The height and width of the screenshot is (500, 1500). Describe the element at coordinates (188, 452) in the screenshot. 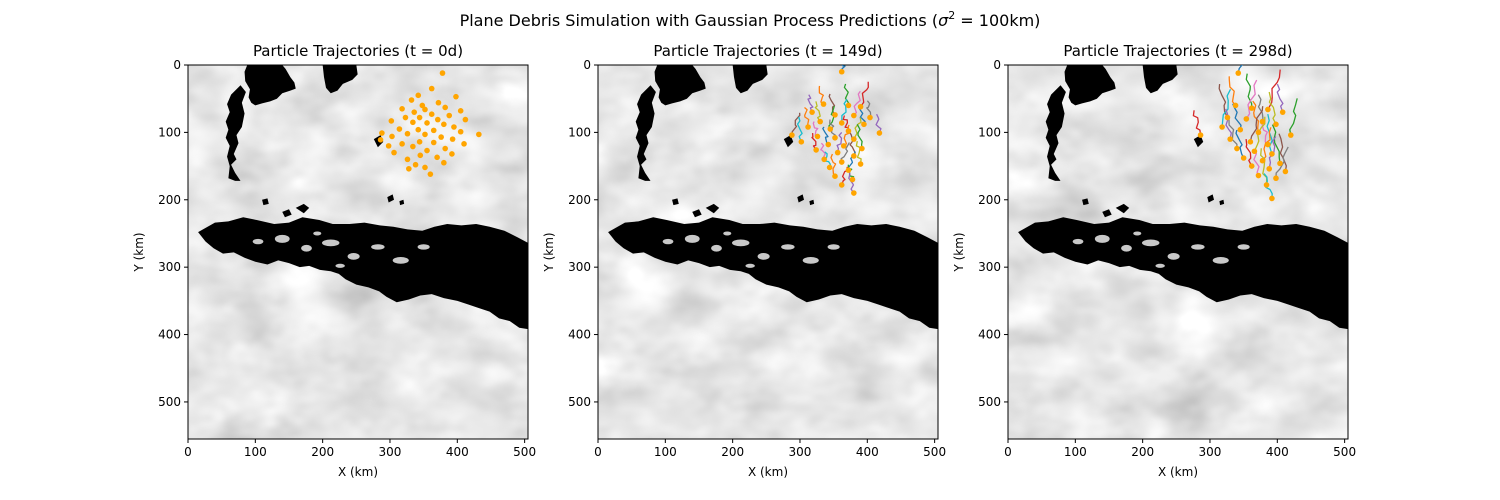

I see `x-tick-label: 0` at that location.